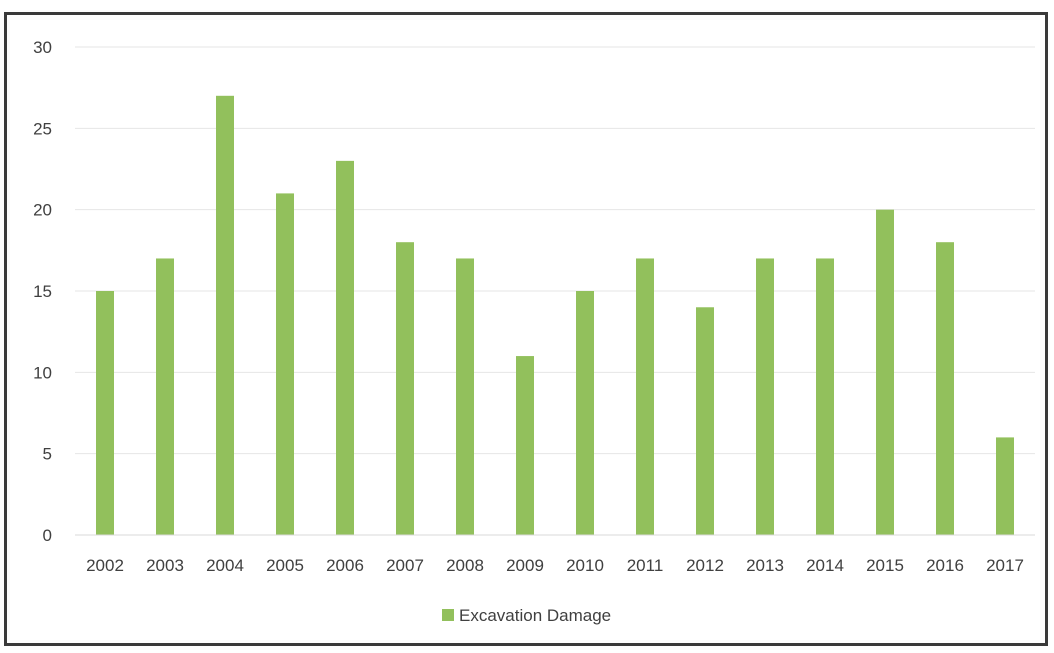  What do you see at coordinates (945, 565) in the screenshot?
I see `x-tick-label: 2016` at bounding box center [945, 565].